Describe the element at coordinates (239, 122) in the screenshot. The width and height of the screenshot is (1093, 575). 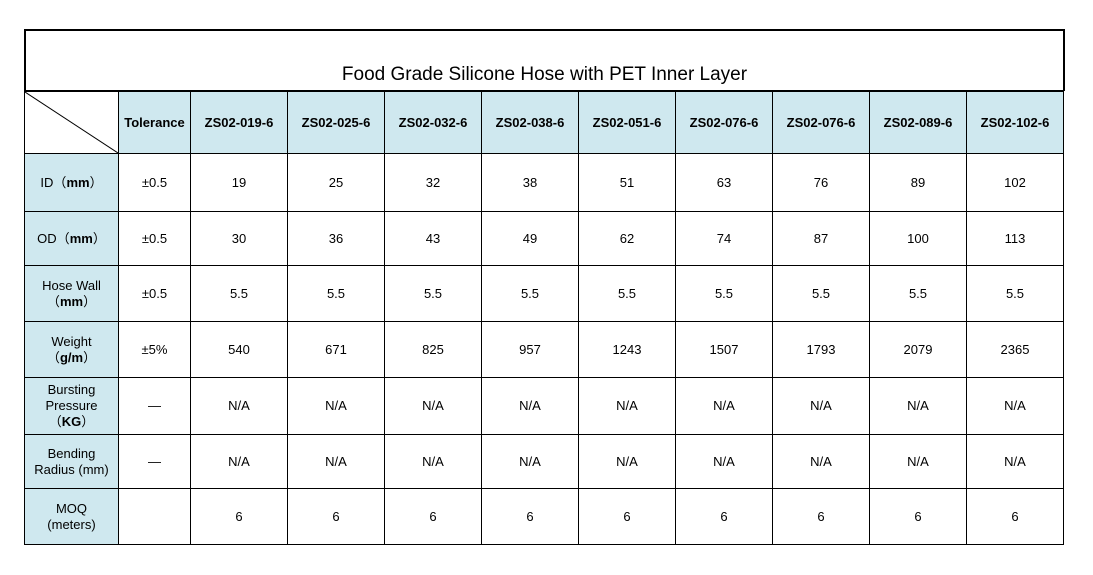
I see `model-header: ZS02-019-6` at that location.